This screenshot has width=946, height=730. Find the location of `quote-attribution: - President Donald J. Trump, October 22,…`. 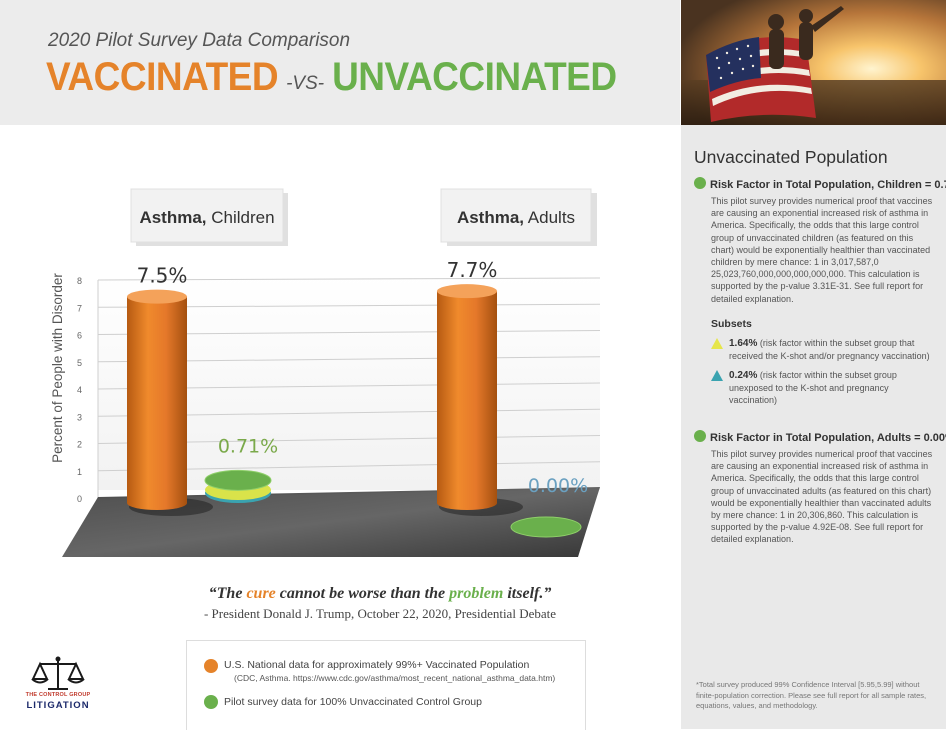

quote-attribution: - President Donald J. Trump, October 22,… is located at coordinates (380, 613).